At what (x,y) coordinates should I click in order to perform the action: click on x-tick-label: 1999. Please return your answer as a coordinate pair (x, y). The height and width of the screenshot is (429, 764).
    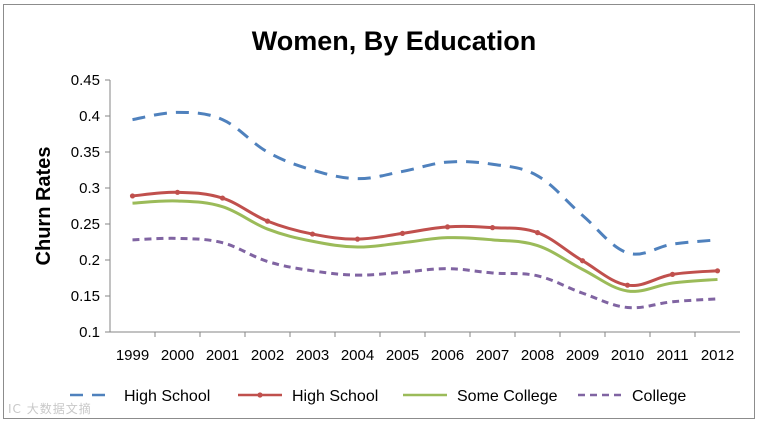
    Looking at the image, I should click on (132, 355).